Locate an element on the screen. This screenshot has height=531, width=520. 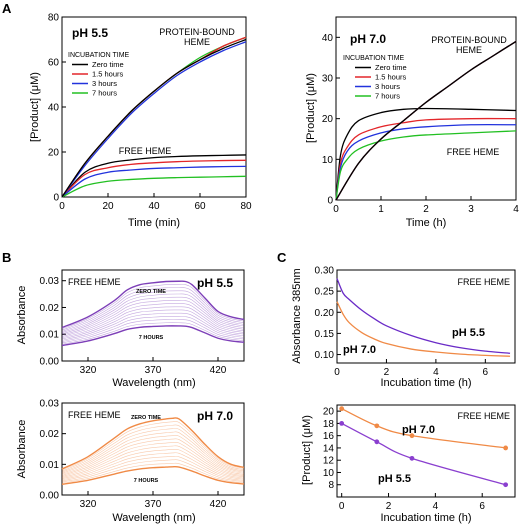
c2-ytick-label: 14 is located at coordinates (329, 448).